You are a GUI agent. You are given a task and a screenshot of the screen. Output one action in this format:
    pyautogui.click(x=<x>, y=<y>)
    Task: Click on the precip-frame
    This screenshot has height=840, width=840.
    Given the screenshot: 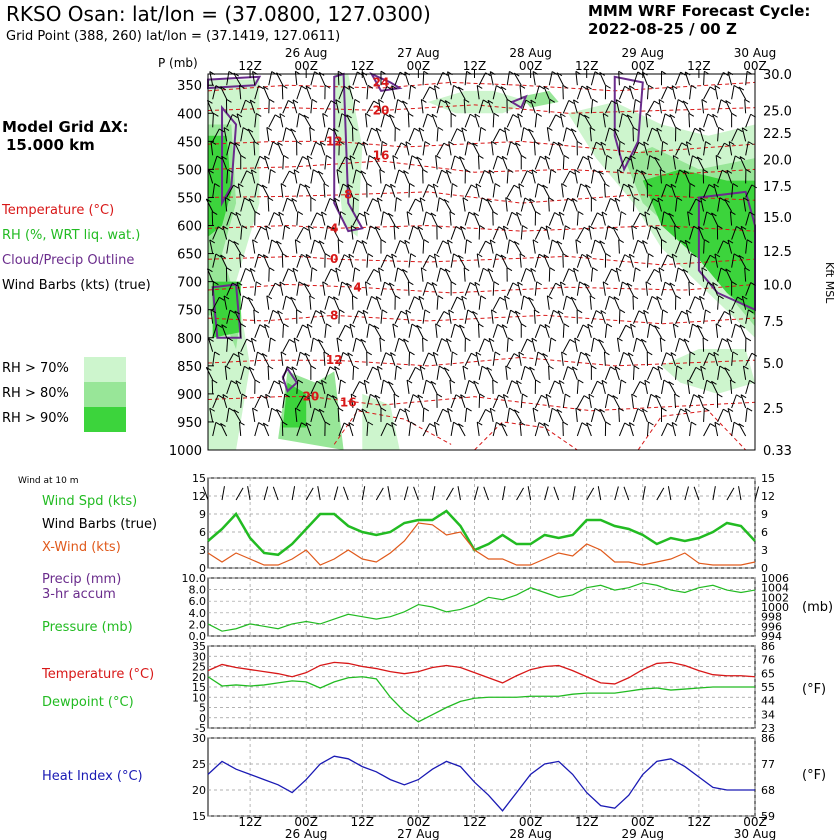 What is the action you would take?
    pyautogui.click(x=481, y=607)
    